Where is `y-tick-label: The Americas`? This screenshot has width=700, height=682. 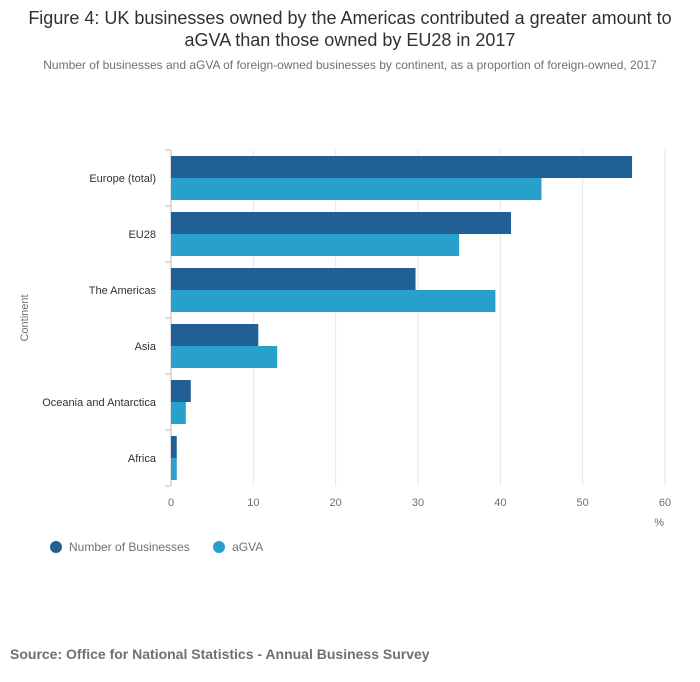 y-tick-label: The Americas is located at coordinates (123, 291).